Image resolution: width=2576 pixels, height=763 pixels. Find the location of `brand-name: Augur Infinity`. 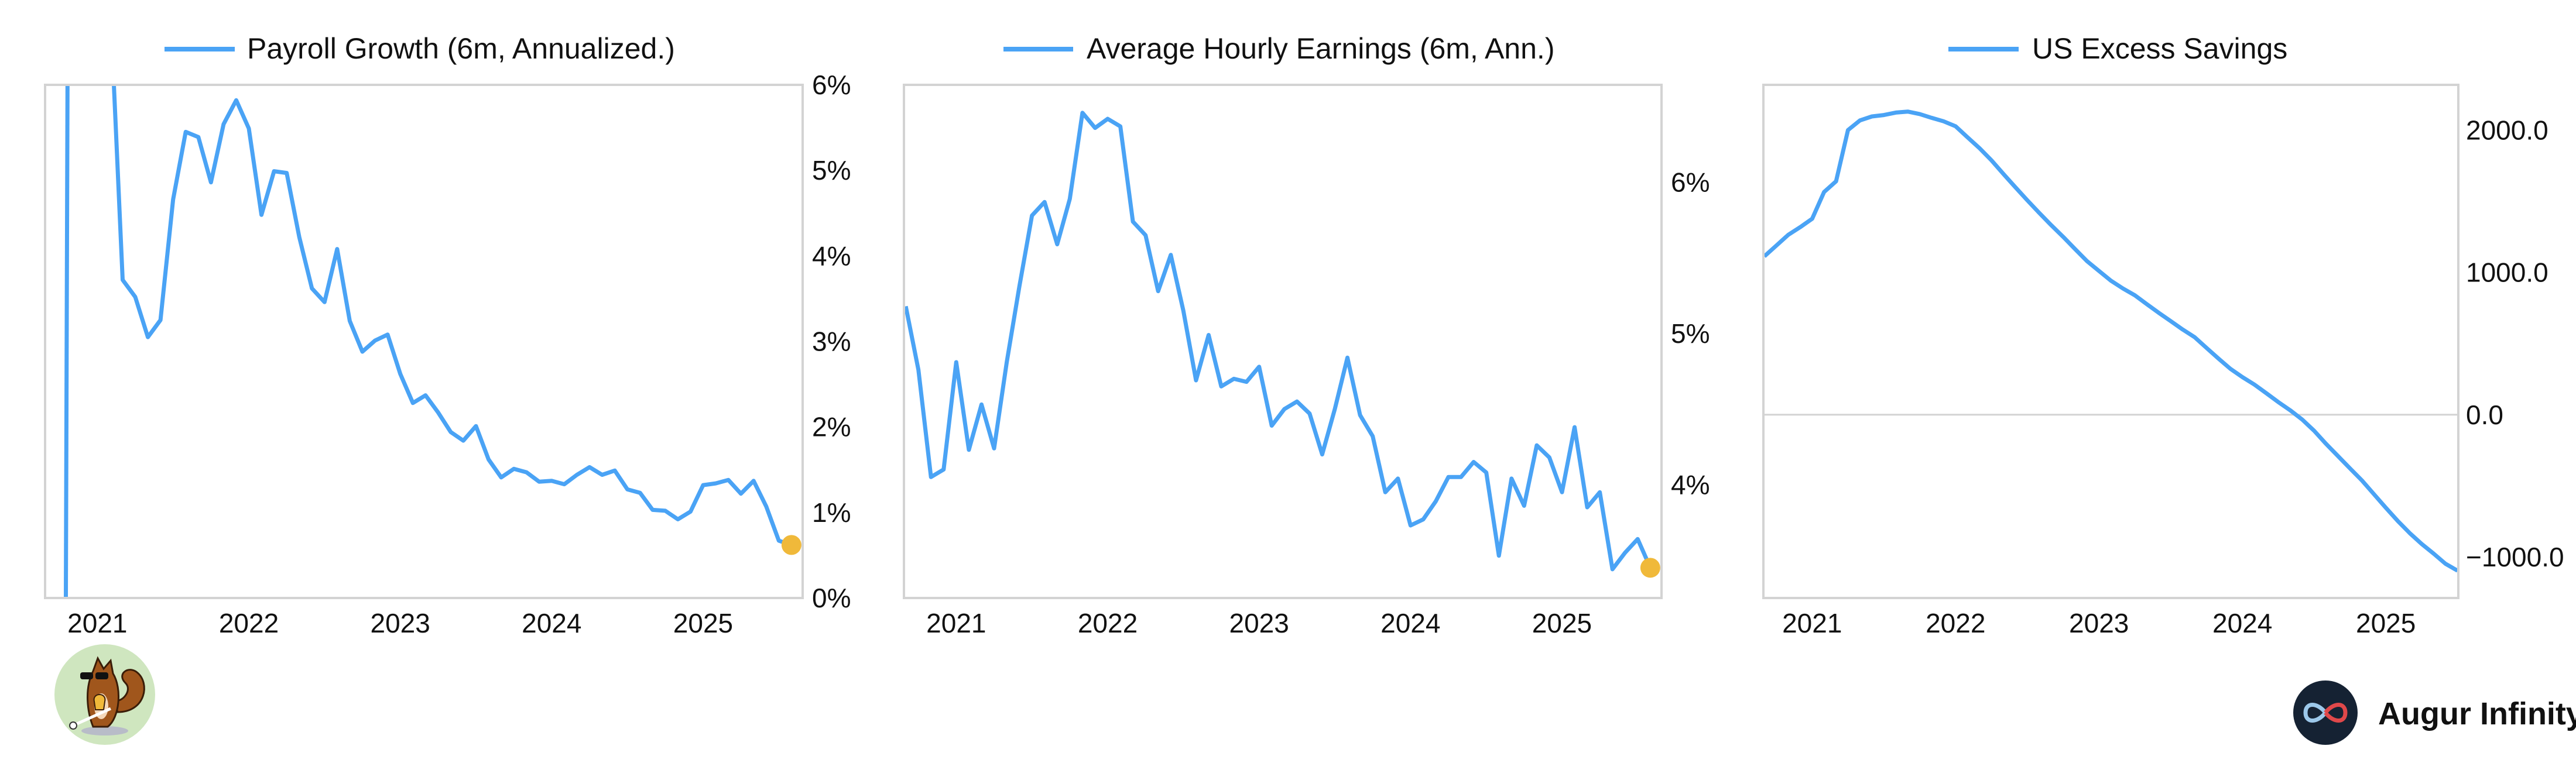

brand-name: Augur Infinity is located at coordinates (2477, 713).